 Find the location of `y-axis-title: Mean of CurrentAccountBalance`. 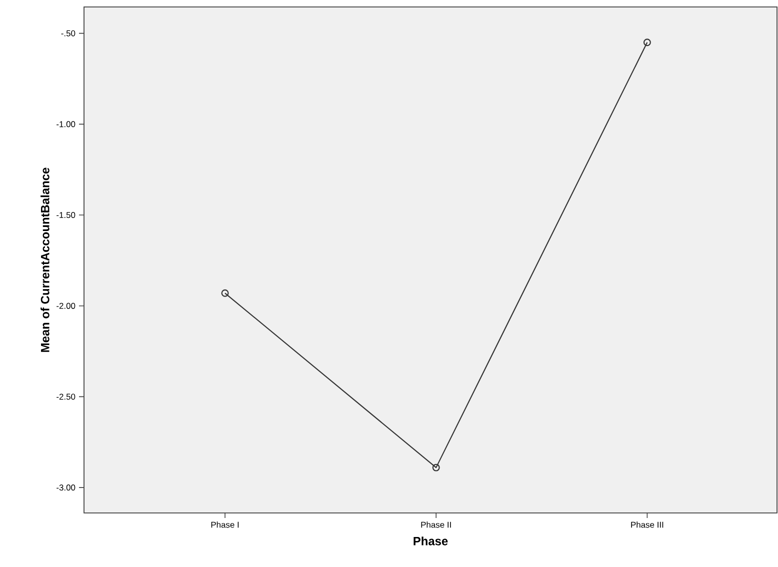

y-axis-title: Mean of CurrentAccountBalance is located at coordinates (45, 260).